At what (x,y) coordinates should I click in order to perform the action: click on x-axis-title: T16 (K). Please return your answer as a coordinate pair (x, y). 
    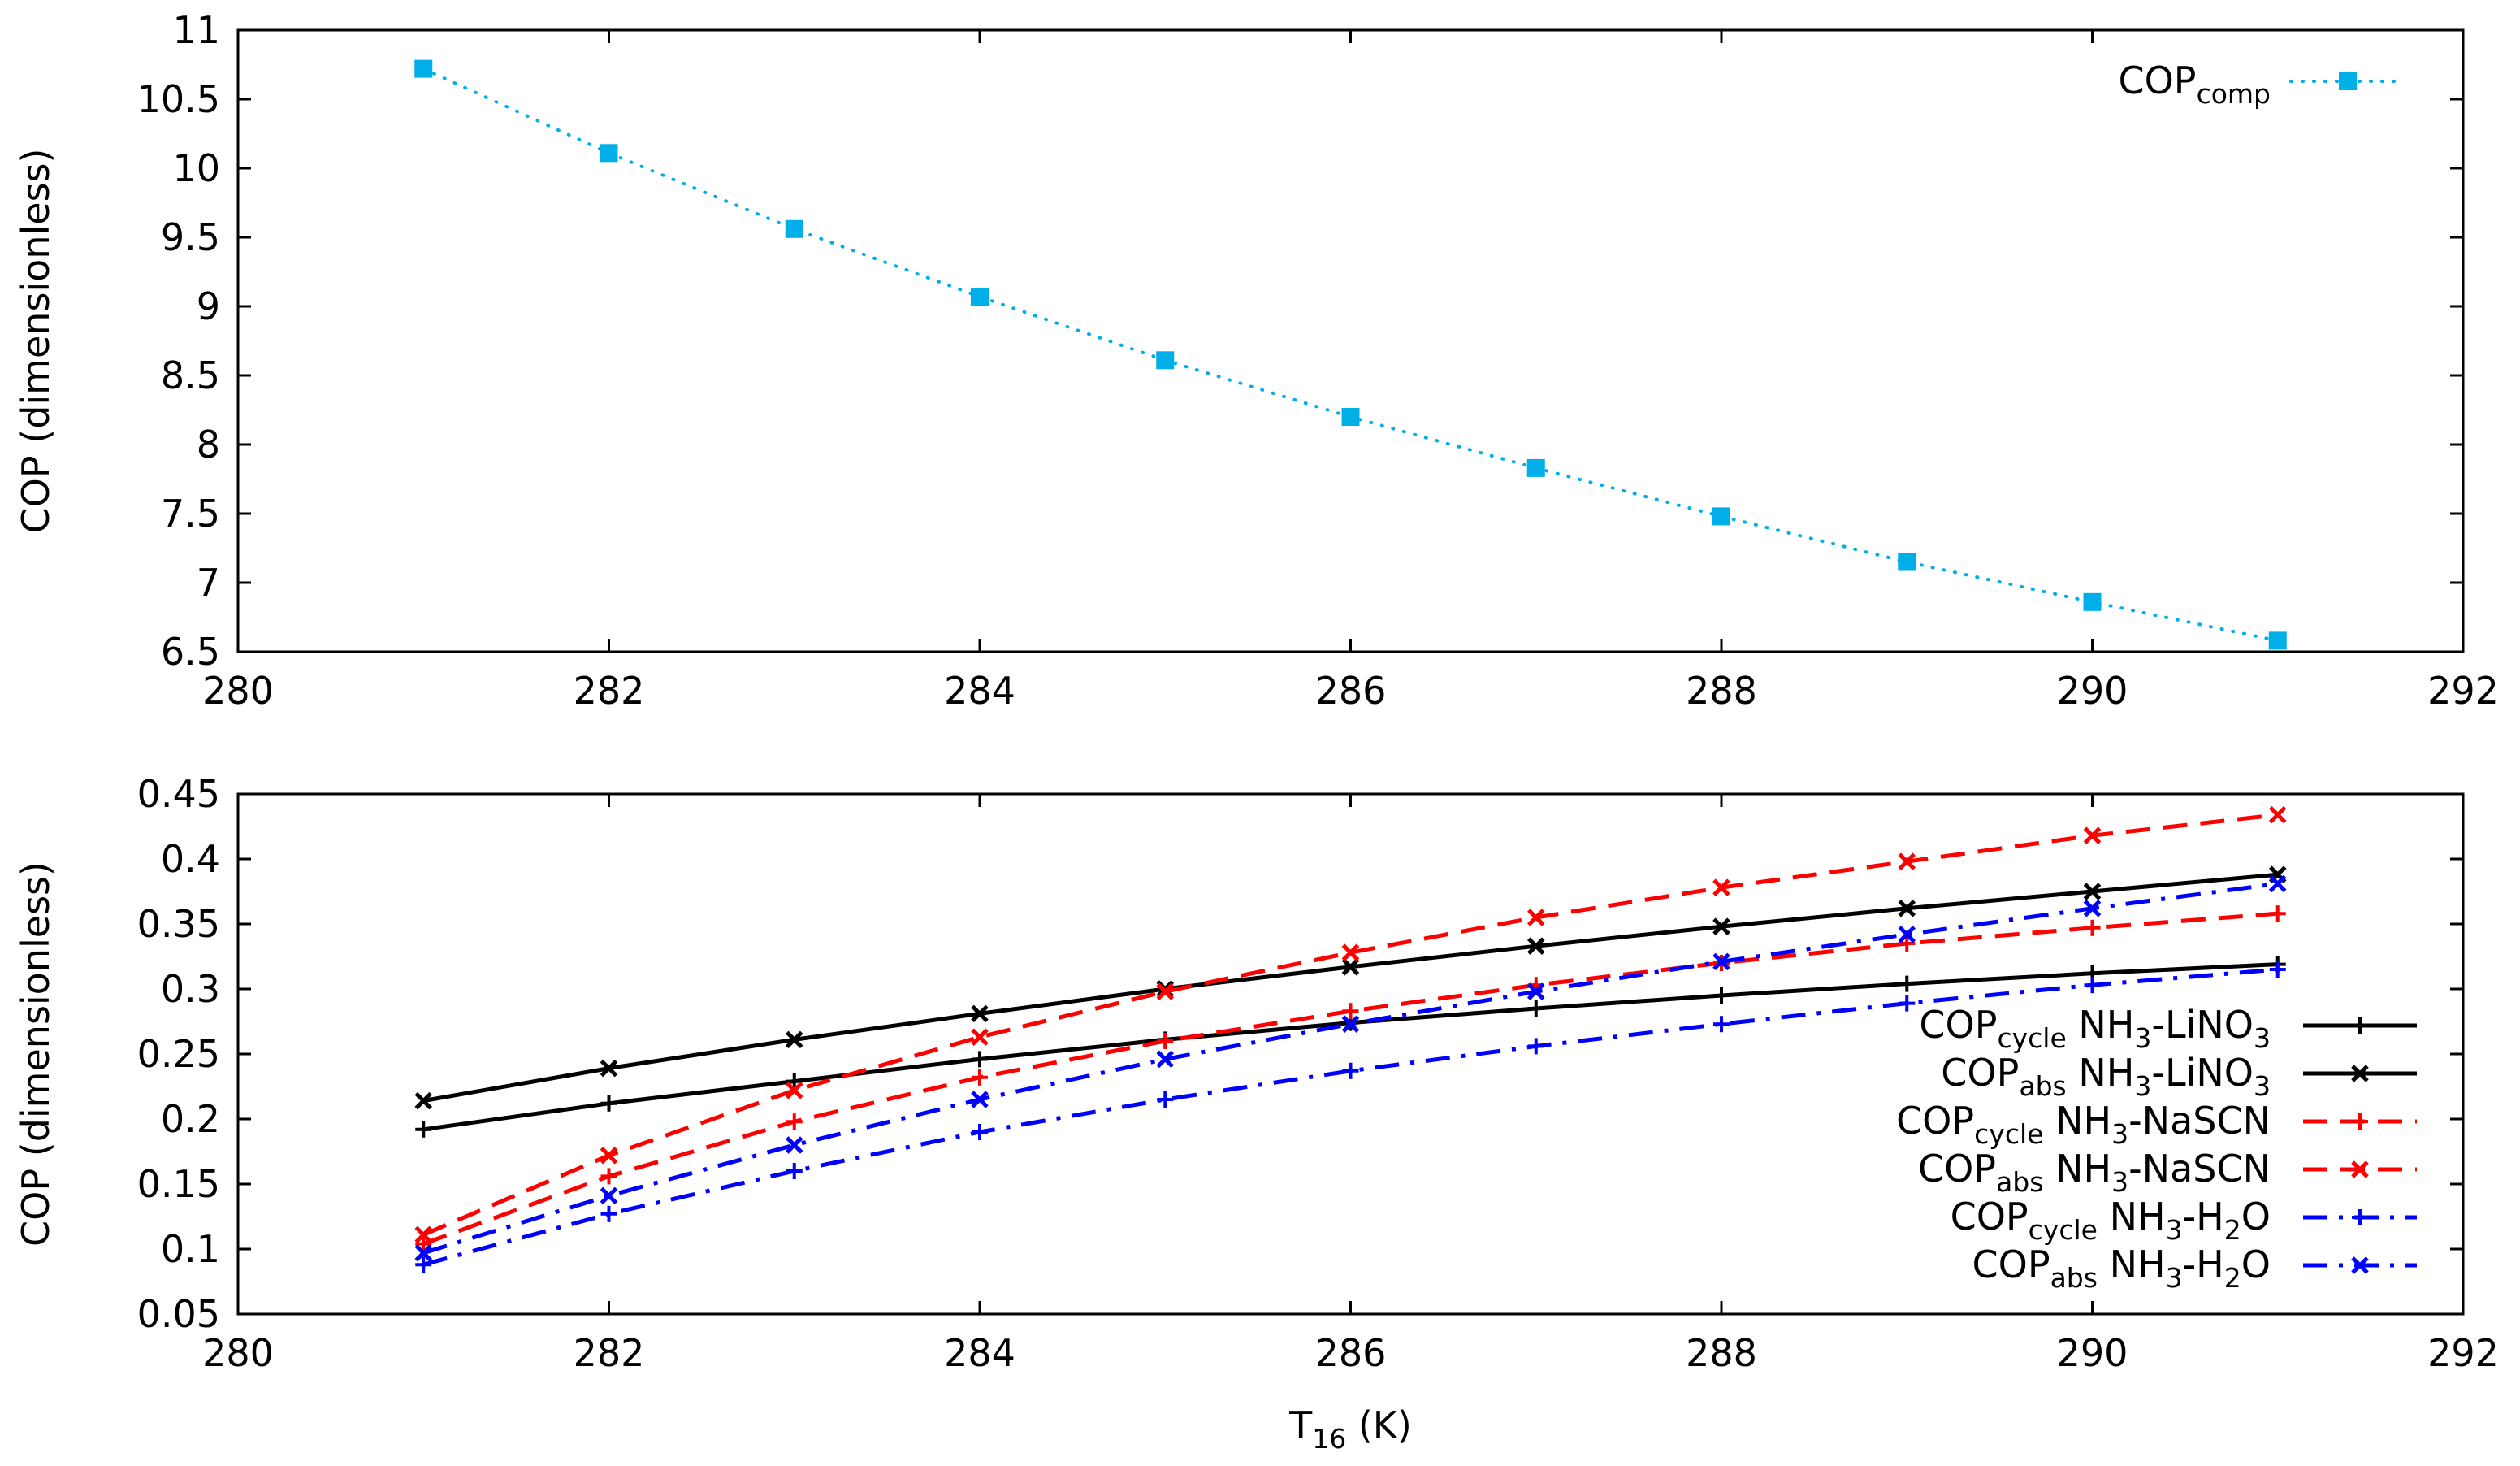
    Looking at the image, I should click on (1350, 1429).